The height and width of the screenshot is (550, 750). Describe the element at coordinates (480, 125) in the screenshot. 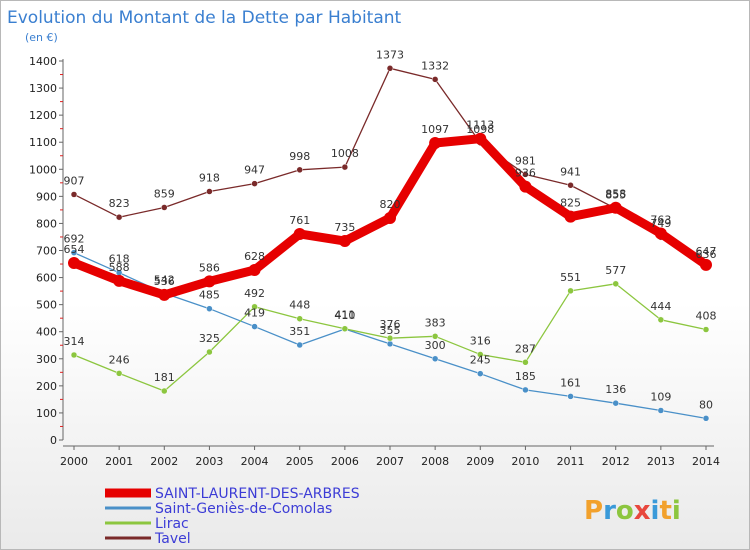

I see `data-label: 1113` at that location.